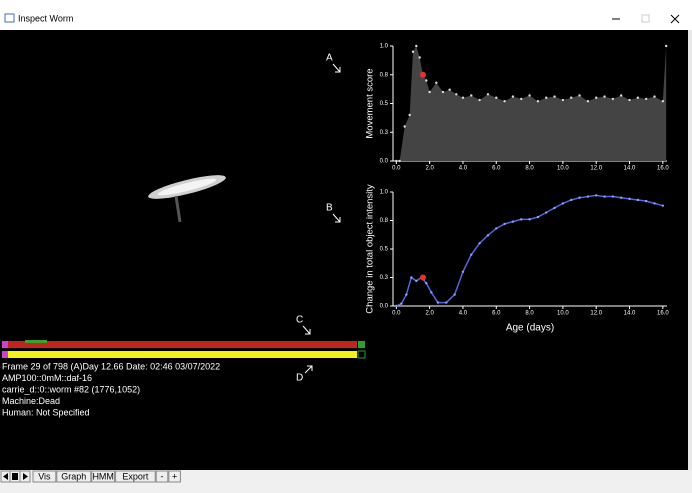  I want to click on x-axis-label: Age (days), so click(530, 328).